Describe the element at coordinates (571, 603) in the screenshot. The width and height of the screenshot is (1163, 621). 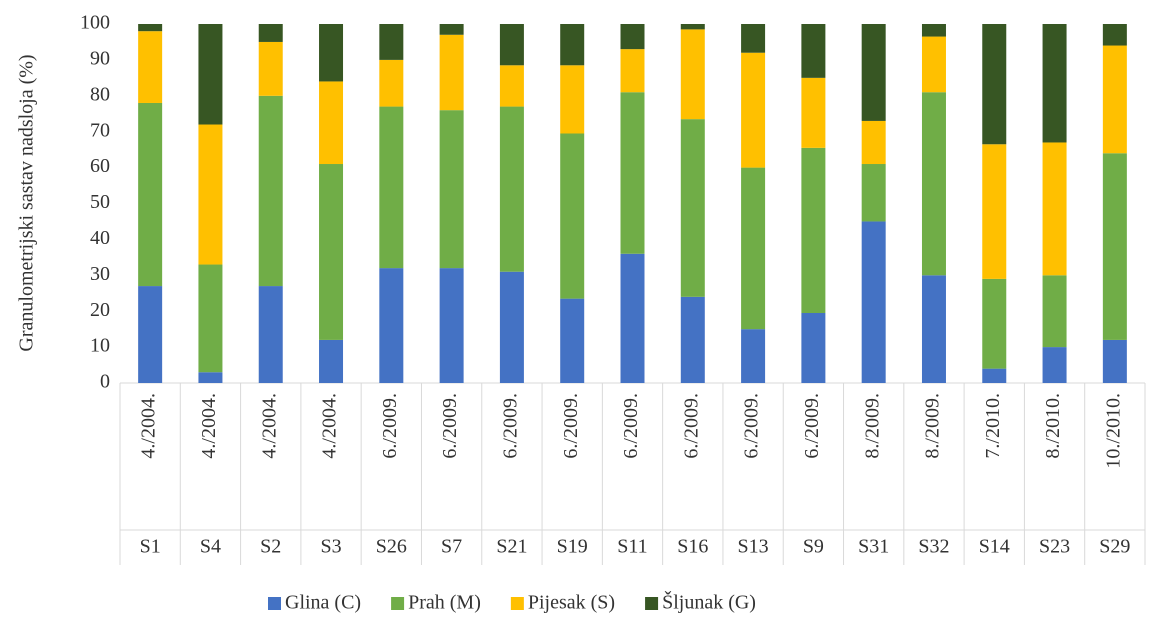
I see `legend-label: Pijesak (S)` at that location.